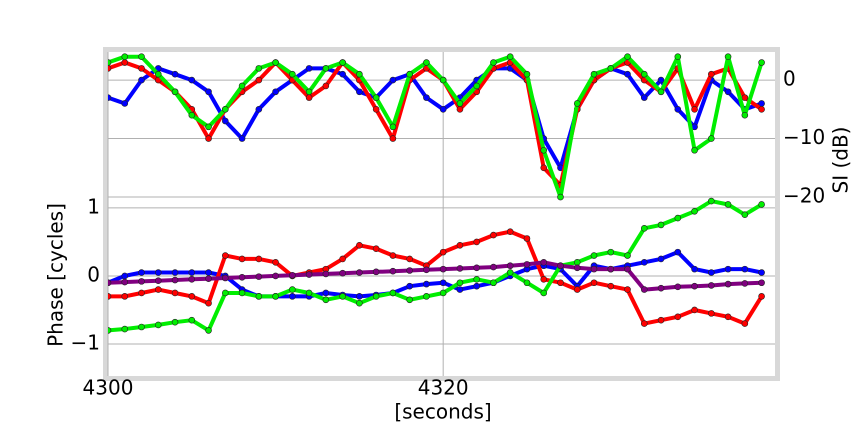  What do you see at coordinates (93, 274) in the screenshot?
I see `y-tick-label: 0` at bounding box center [93, 274].